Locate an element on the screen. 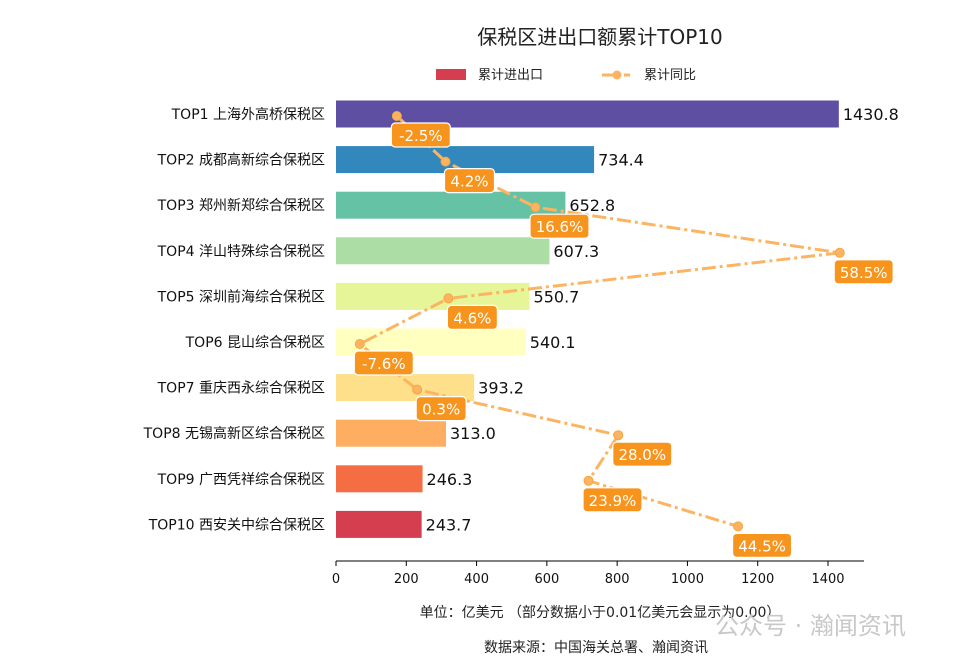  y-tick-label: TOP4 洋山特殊综合保税区 is located at coordinates (241, 252).